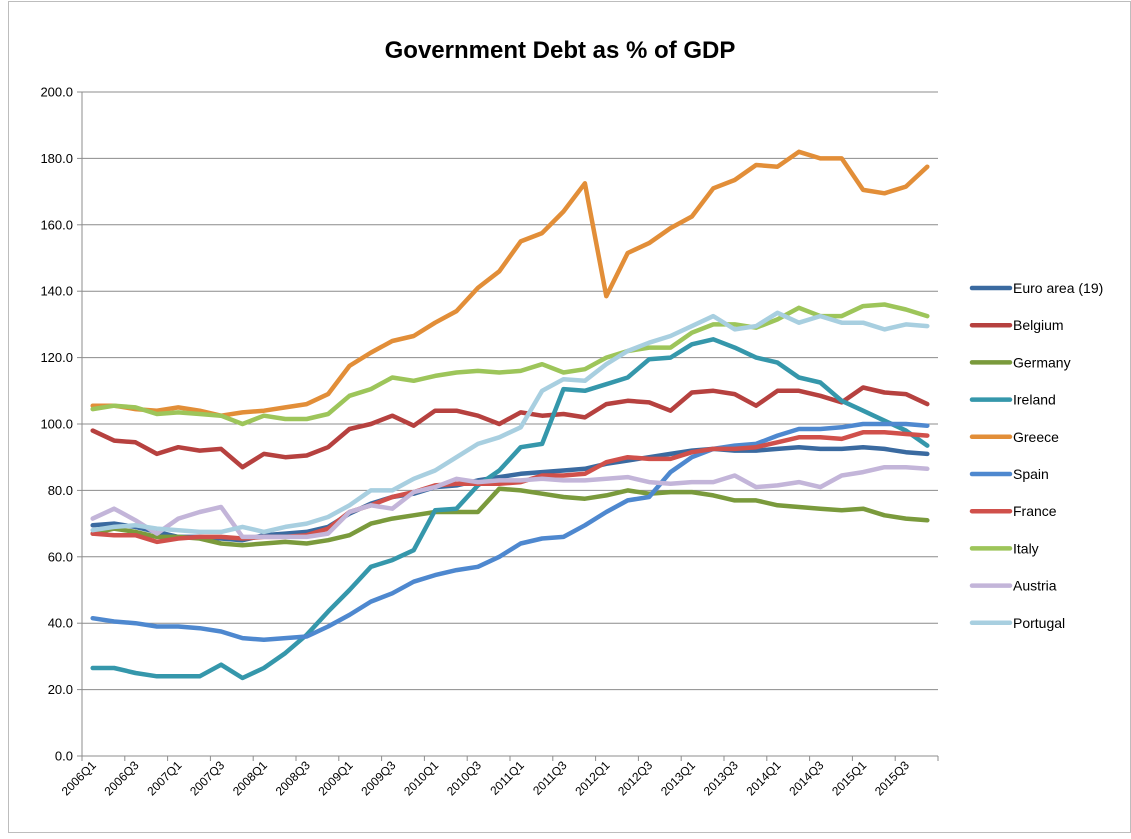 The width and height of the screenshot is (1131, 839). What do you see at coordinates (1026, 548) in the screenshot?
I see `legend-label: Italy` at bounding box center [1026, 548].